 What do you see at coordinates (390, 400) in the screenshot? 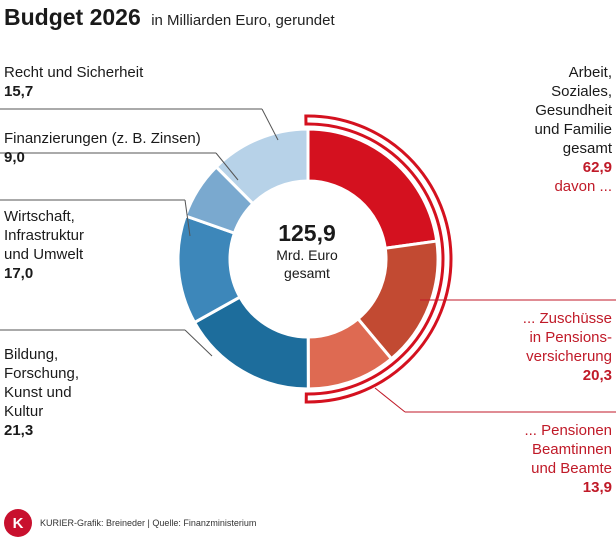
I see `leader-pensionen` at bounding box center [390, 400].